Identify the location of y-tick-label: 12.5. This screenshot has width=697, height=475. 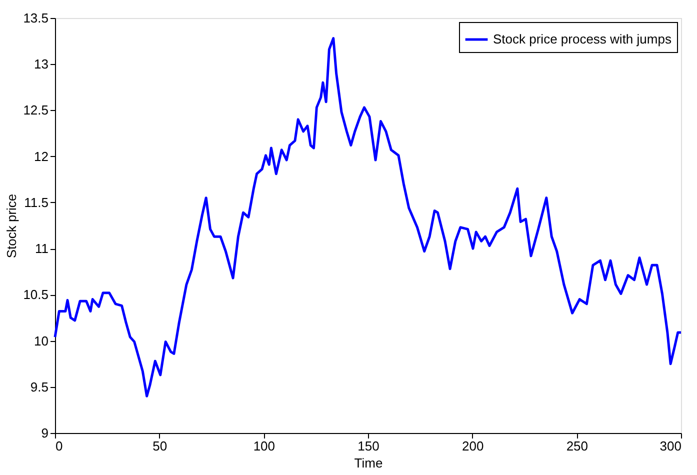
(35, 110).